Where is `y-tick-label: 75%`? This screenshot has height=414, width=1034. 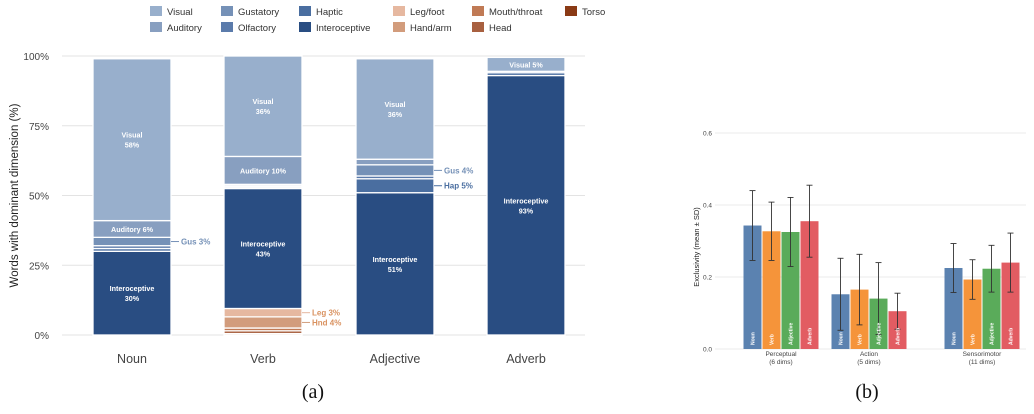 y-tick-label: 75% is located at coordinates (39, 127).